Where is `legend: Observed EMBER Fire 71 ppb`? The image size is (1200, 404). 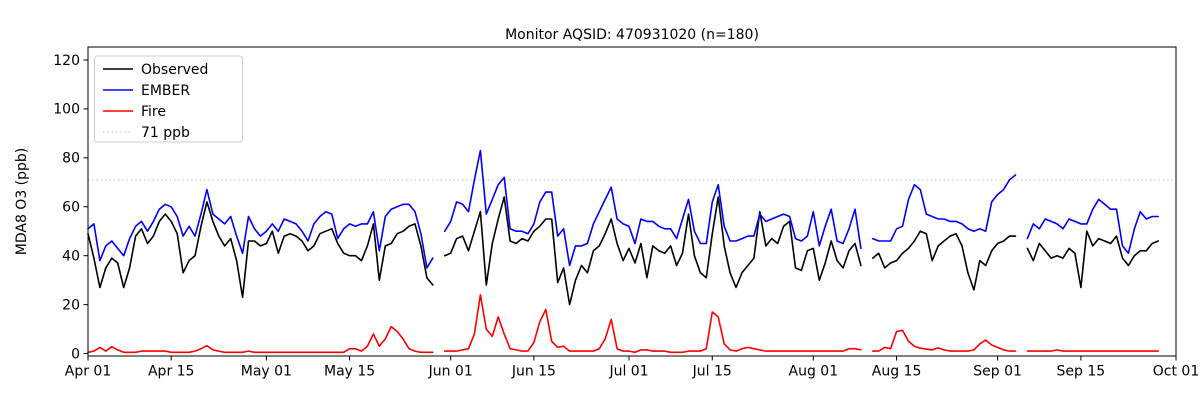
legend: Observed EMBER Fire 71 ppb is located at coordinates (168, 99).